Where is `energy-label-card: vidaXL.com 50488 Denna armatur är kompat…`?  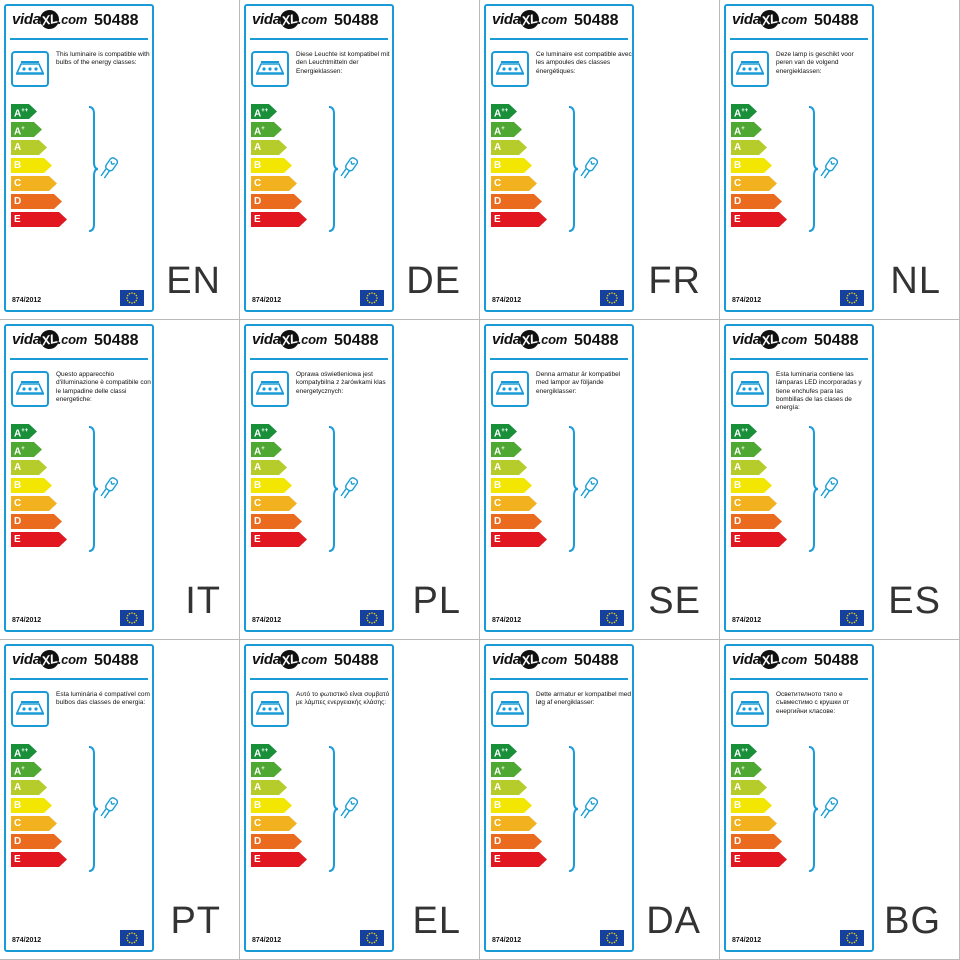 energy-label-card: vidaXL.com 50488 Denna armatur är kompat… is located at coordinates (559, 478).